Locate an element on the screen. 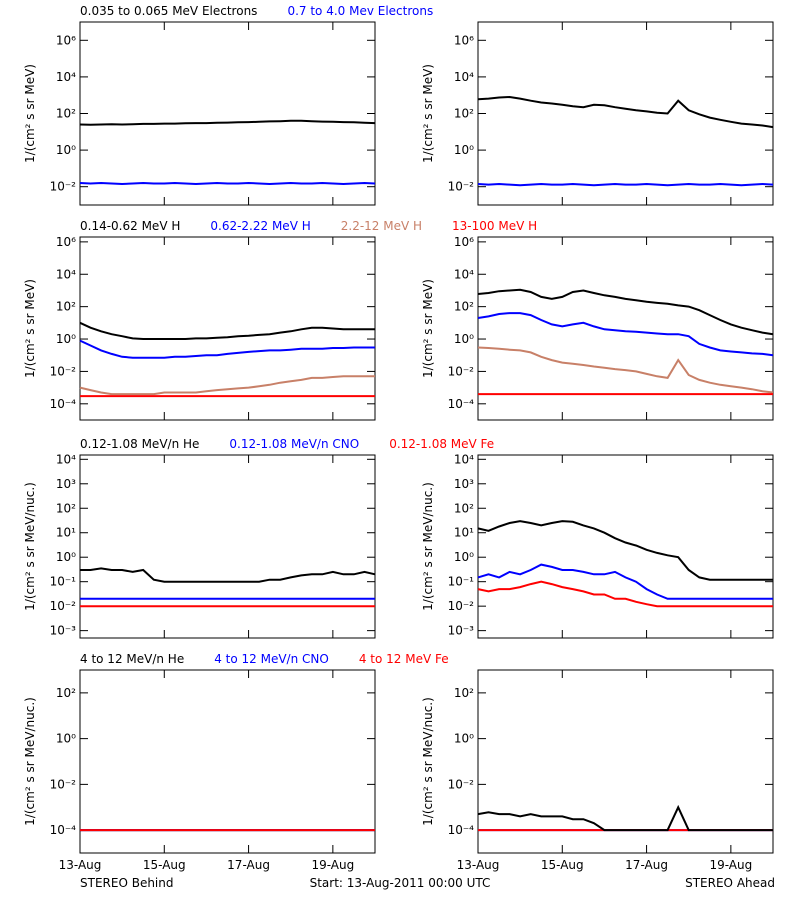  legend-entry: 0.12-1.08 MeV/n He is located at coordinates (139, 444).